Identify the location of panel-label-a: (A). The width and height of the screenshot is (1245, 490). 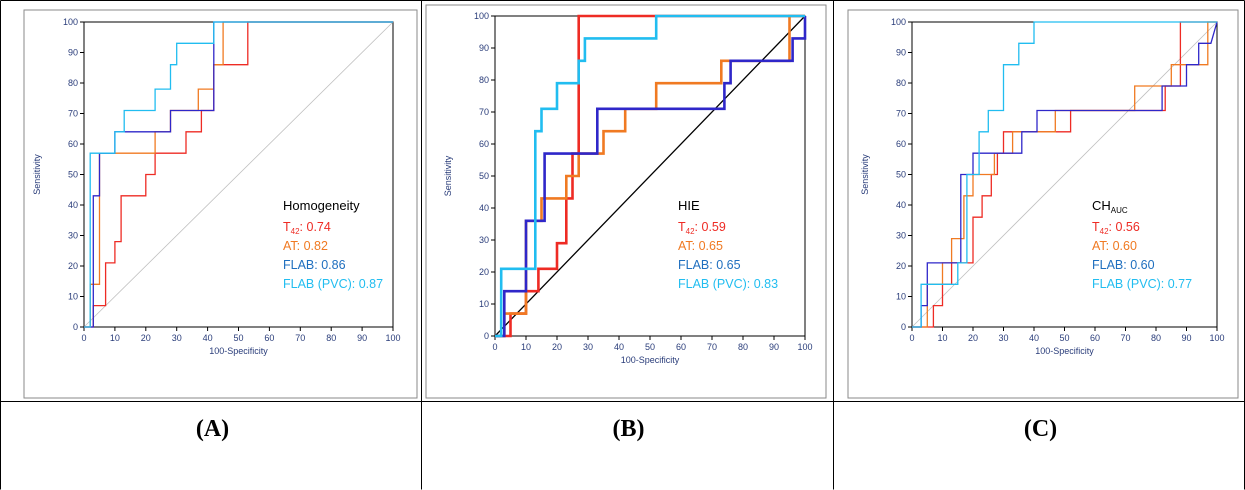
(212, 429).